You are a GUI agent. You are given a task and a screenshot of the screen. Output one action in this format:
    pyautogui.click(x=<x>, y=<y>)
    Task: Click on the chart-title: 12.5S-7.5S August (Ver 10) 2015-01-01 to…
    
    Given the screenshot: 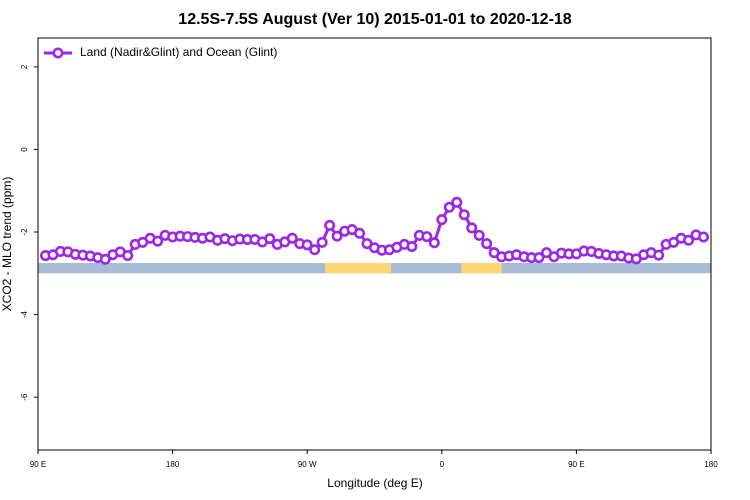 What is the action you would take?
    pyautogui.click(x=374, y=19)
    